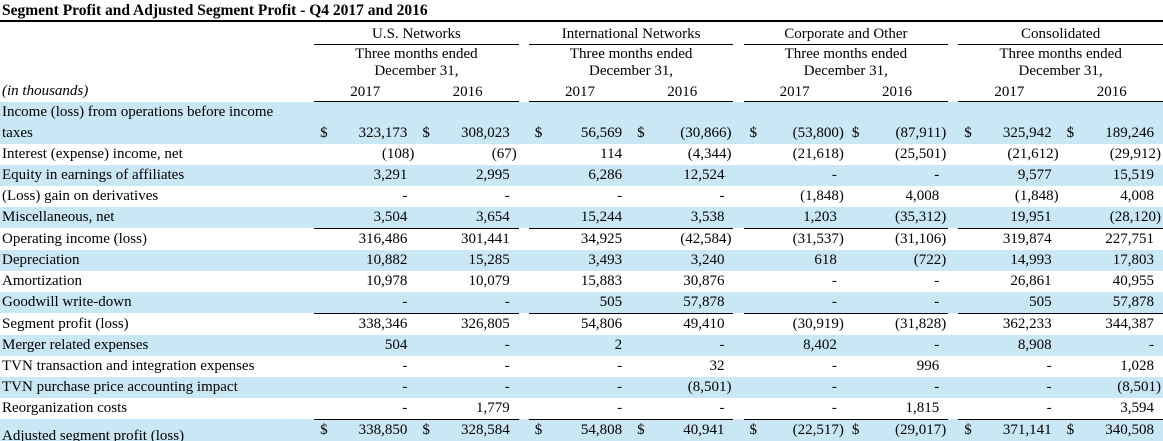 The image size is (1163, 441). I want to click on cell-value: $189,246, so click(1112, 123).